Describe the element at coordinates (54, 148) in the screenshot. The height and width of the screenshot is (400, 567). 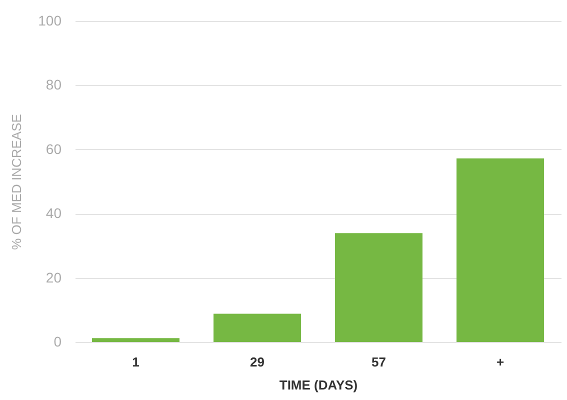
I see `y-tick-label: 60` at that location.